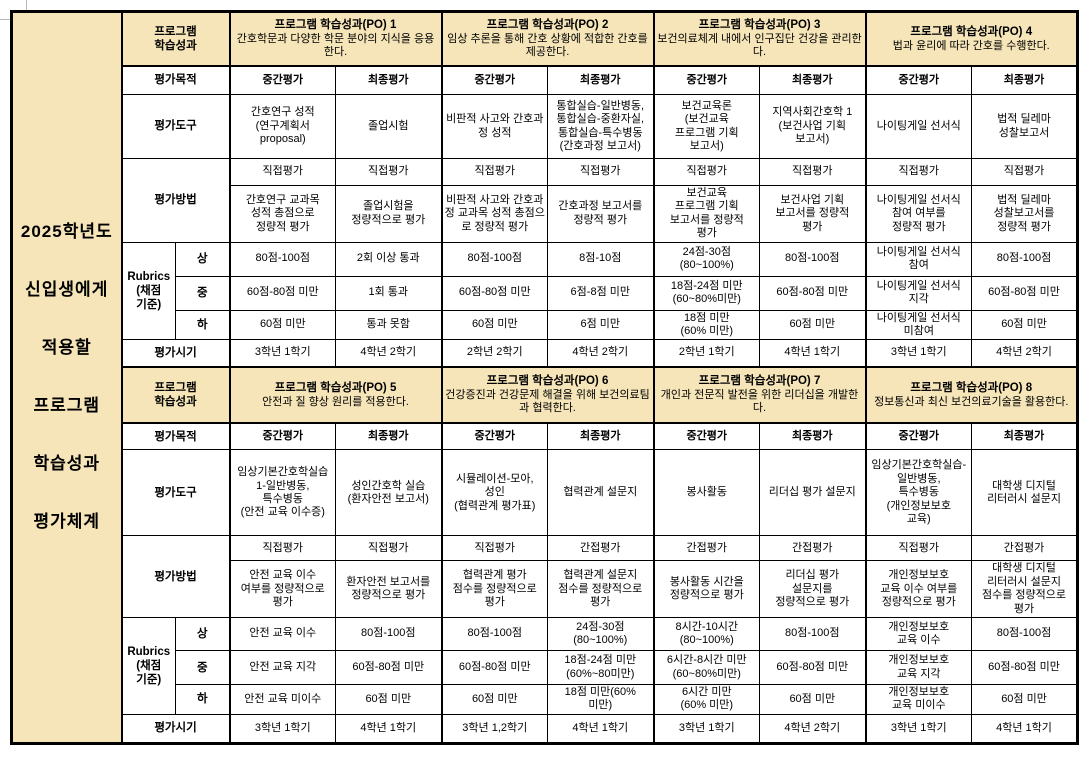 The width and height of the screenshot is (1089, 759). What do you see at coordinates (706, 126) in the screenshot?
I see `cell-tool: 보건교육론 (보건교육 프로그램 기획 보고서)` at bounding box center [706, 126].